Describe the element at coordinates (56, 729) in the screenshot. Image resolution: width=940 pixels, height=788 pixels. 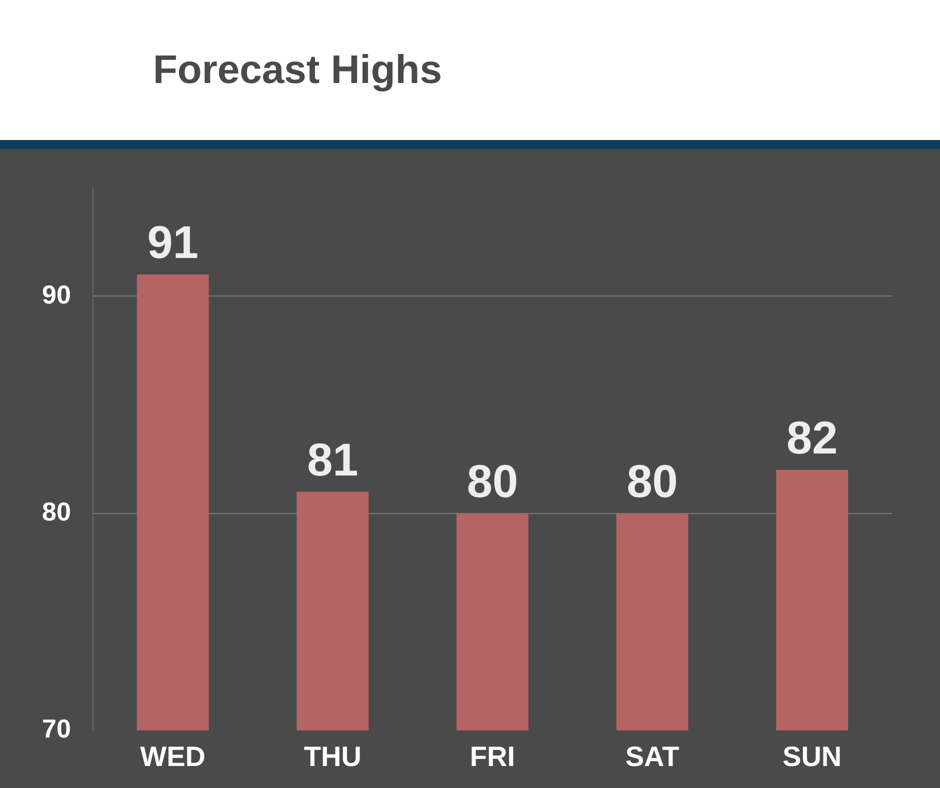
I see `y-tick-label: 70` at that location.